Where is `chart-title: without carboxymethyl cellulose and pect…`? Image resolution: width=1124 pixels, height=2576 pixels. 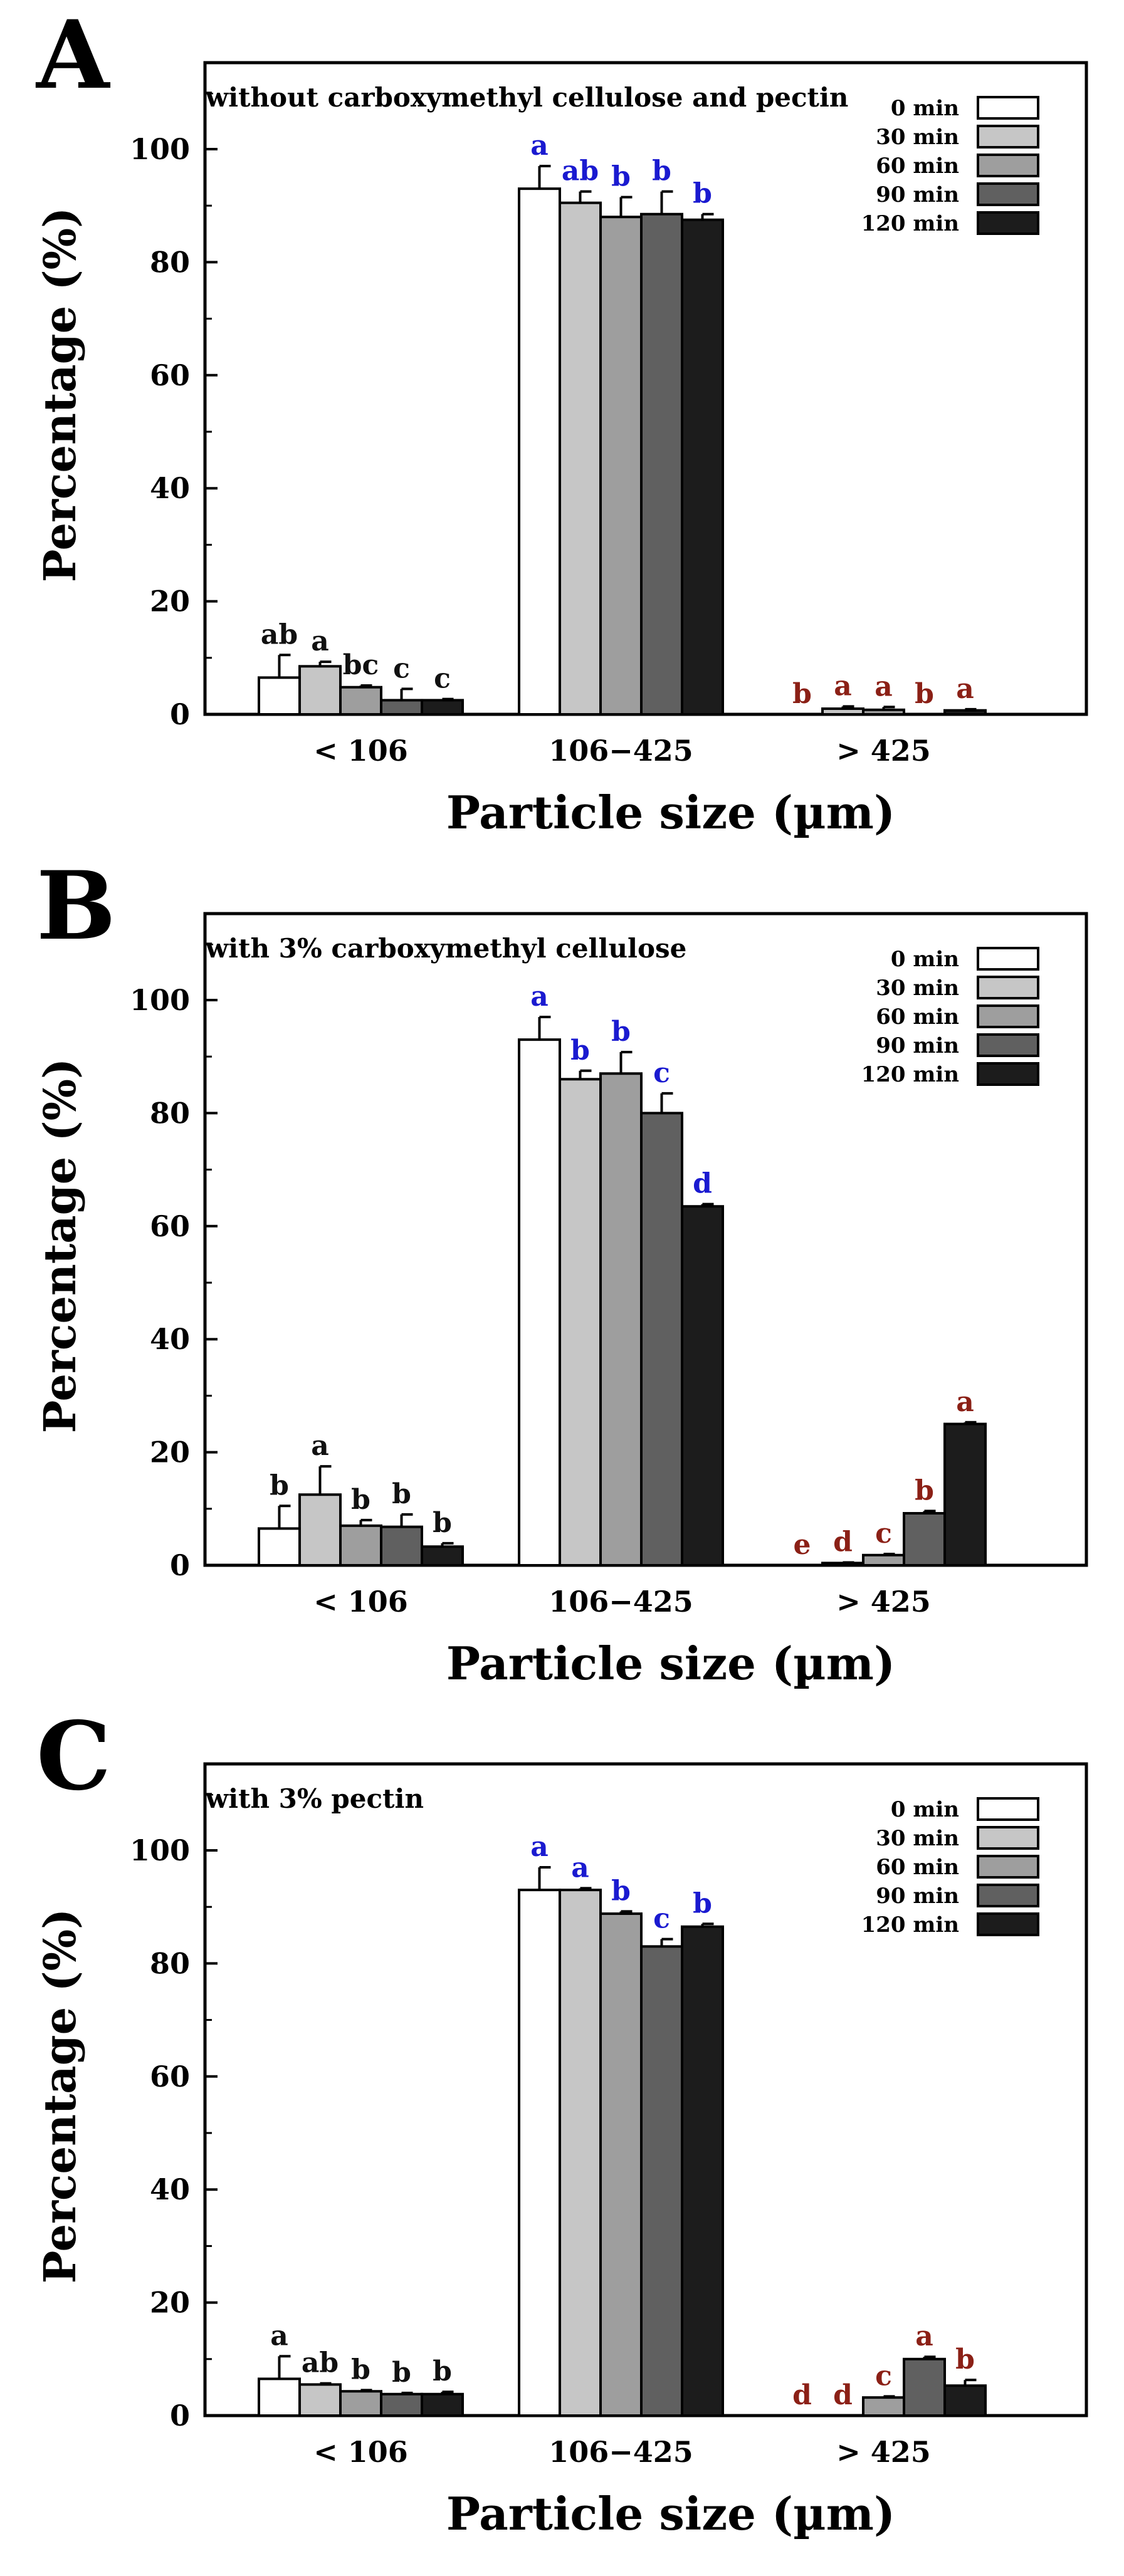
chart-title: without carboxymethyl cellulose and pect… is located at coordinates (527, 97).